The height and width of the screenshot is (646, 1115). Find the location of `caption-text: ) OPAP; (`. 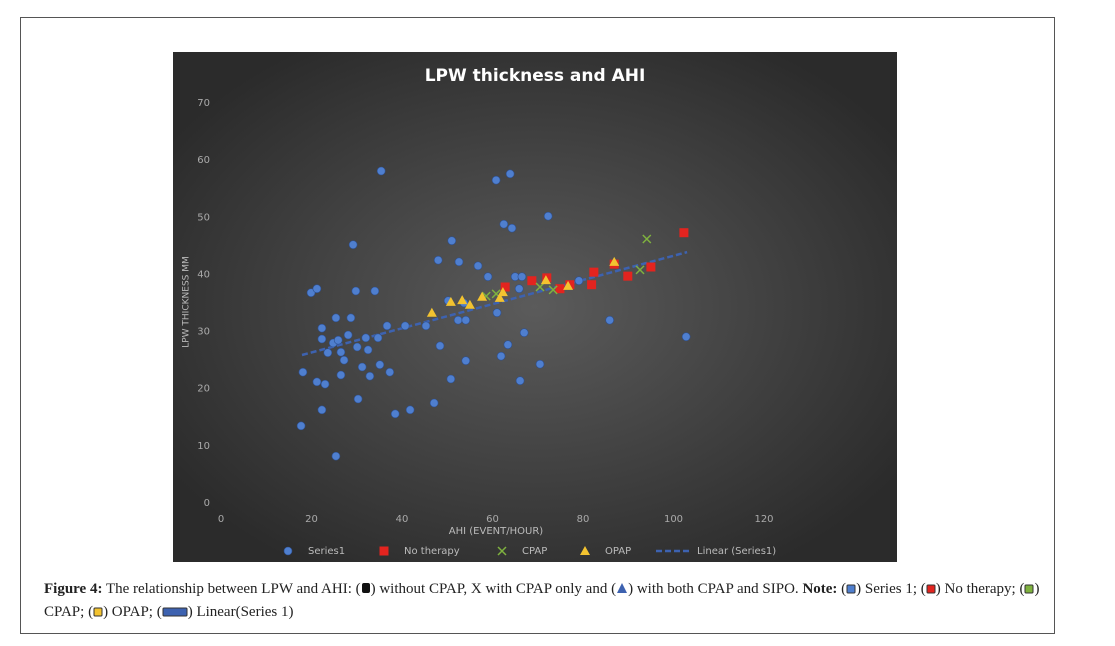

caption-text: ) OPAP; ( is located at coordinates (132, 612).